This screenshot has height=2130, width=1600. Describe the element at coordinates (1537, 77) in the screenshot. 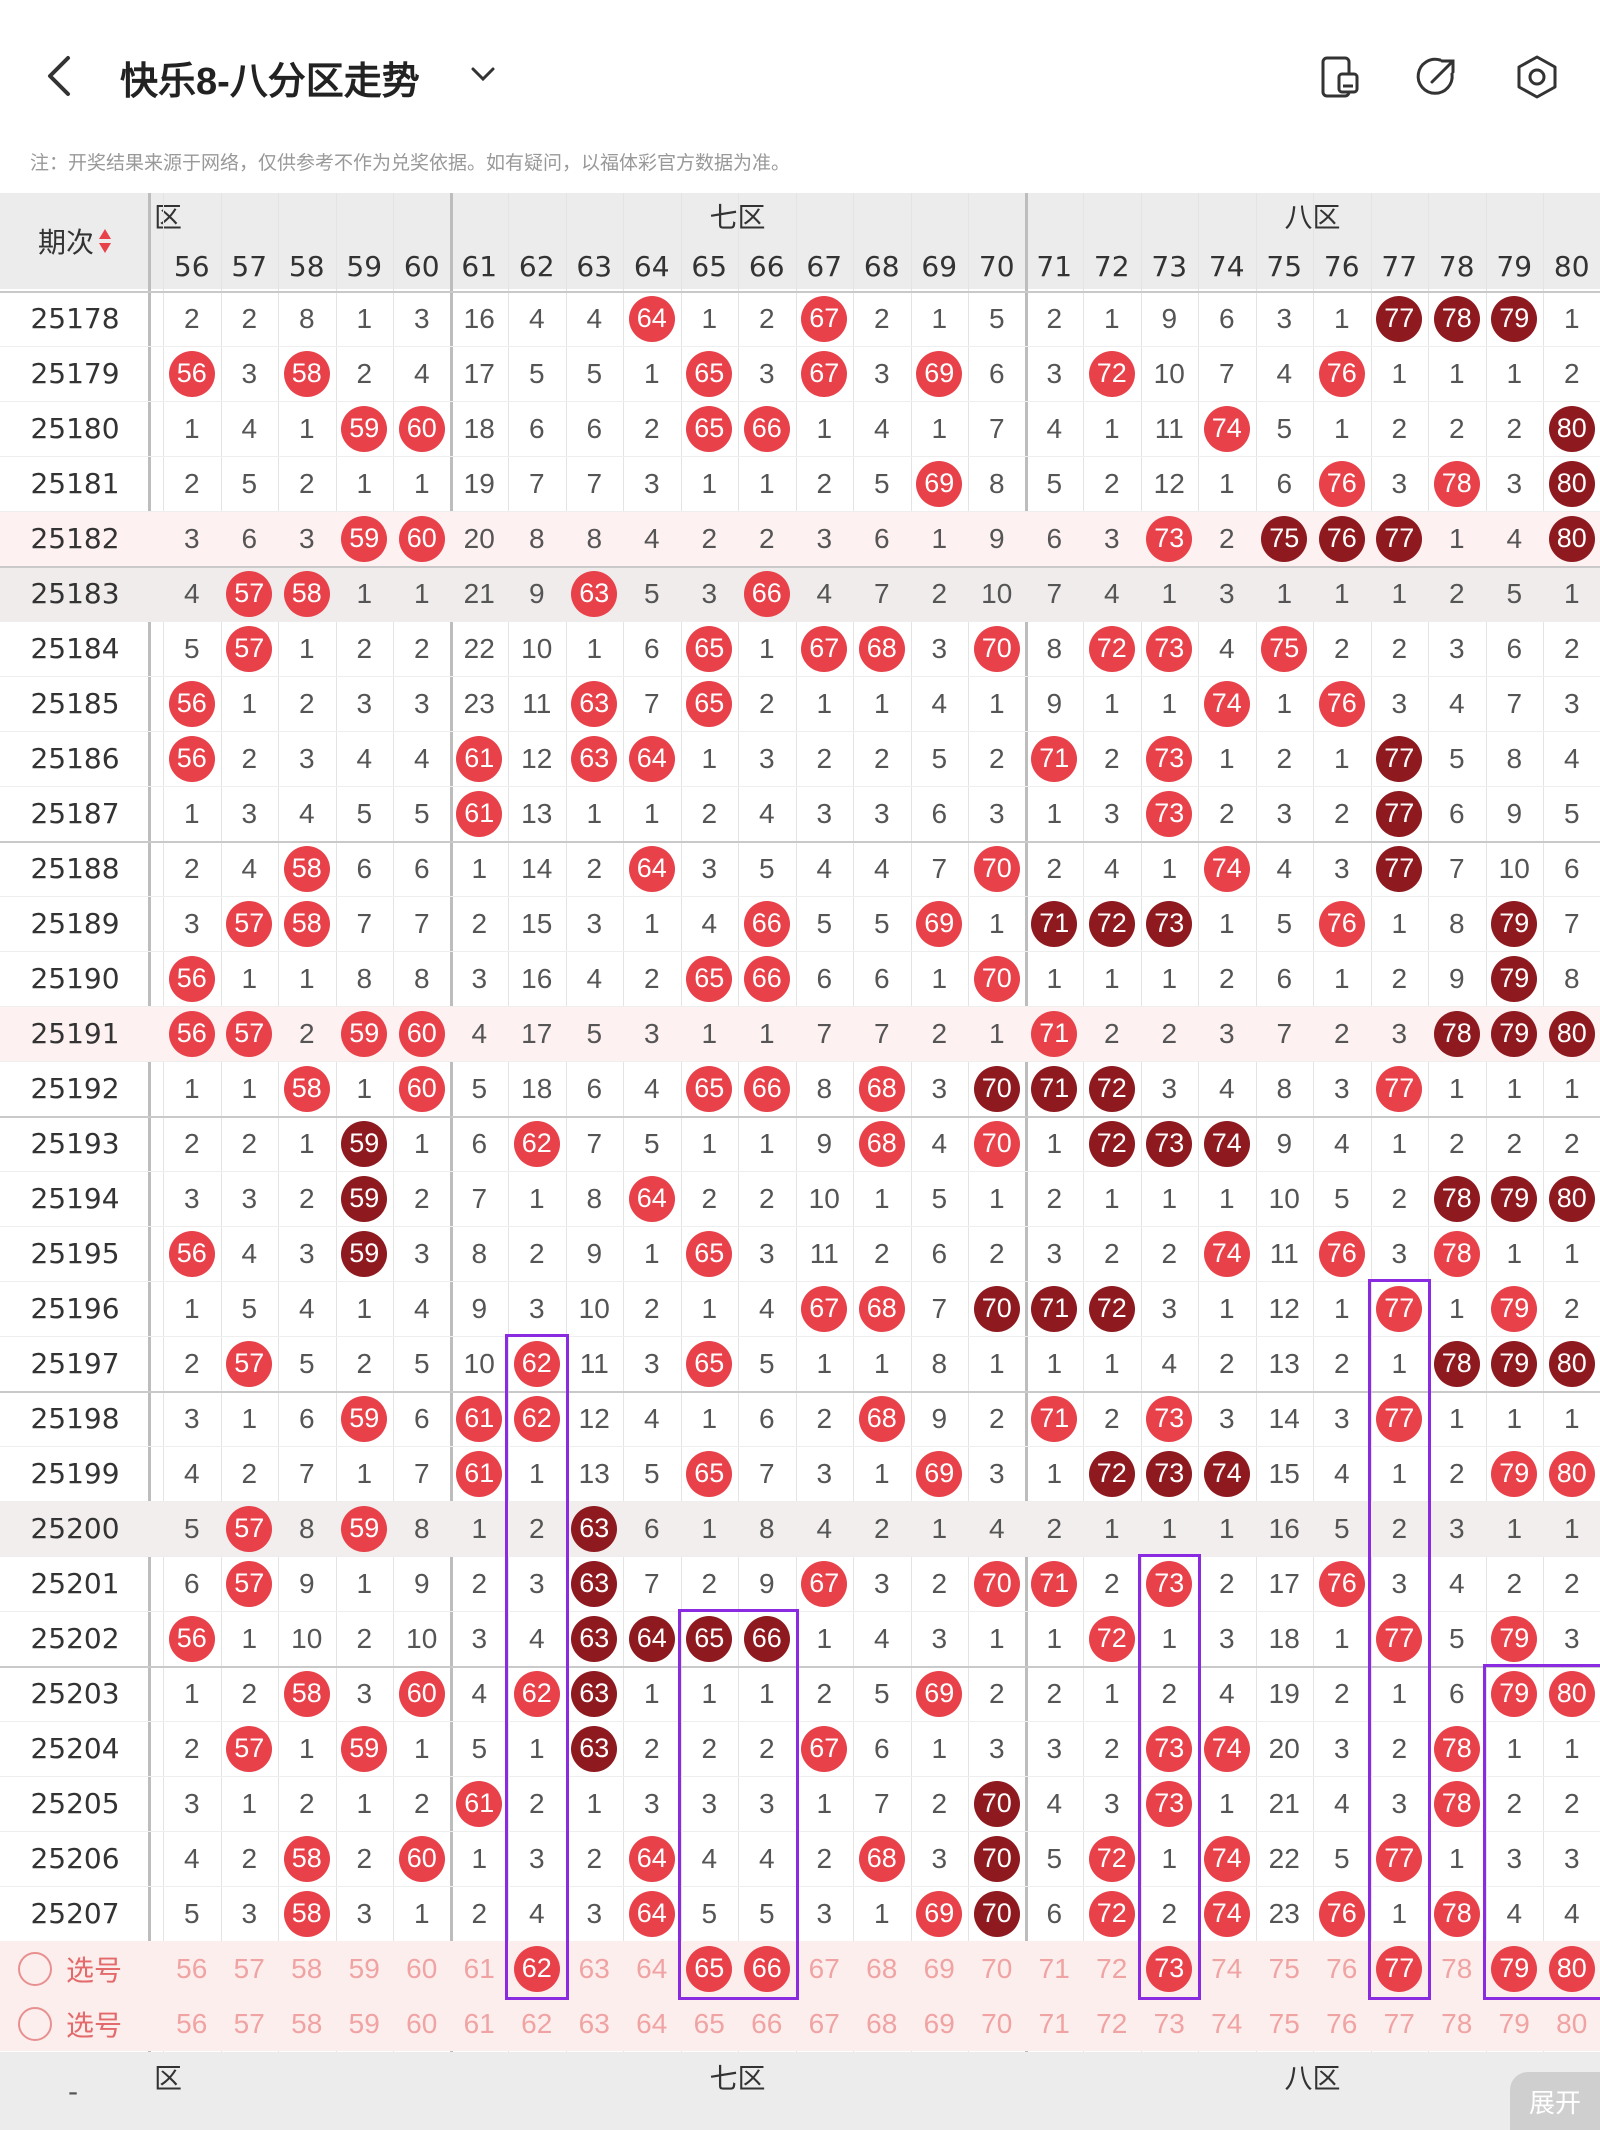

I see `settings-icon` at that location.